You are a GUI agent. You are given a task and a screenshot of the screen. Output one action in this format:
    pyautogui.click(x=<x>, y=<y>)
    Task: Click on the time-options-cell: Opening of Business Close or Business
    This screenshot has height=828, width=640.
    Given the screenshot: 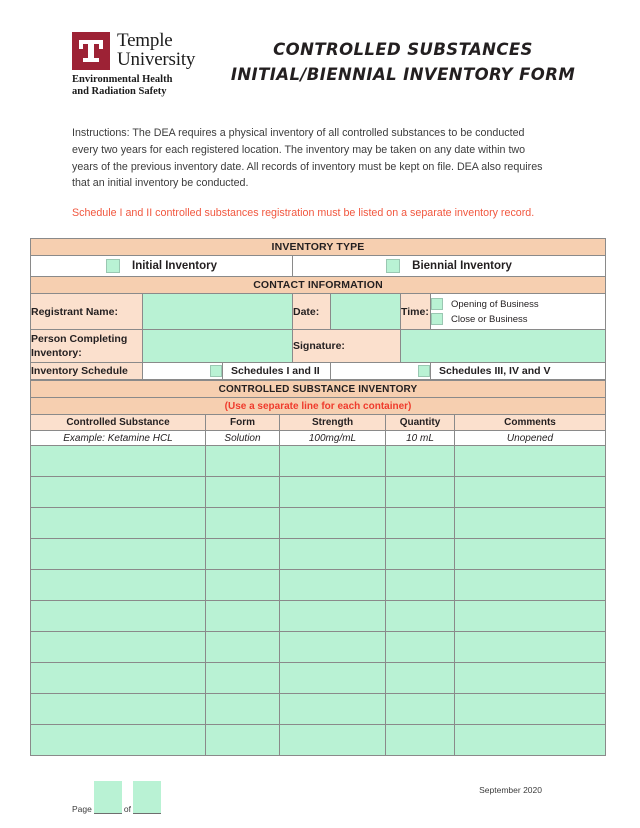 What is the action you would take?
    pyautogui.click(x=518, y=312)
    